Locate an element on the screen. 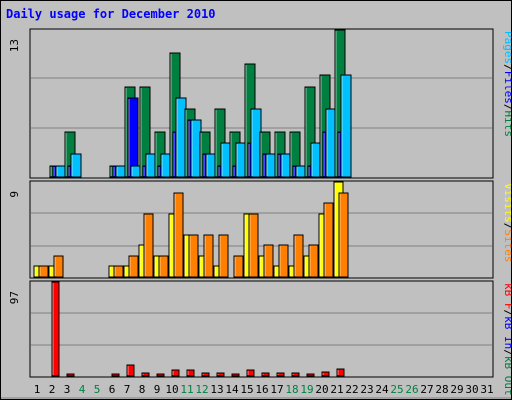 This screenshot has width=512, height=400. x-tick-label-day-3: 3 is located at coordinates (67, 389).